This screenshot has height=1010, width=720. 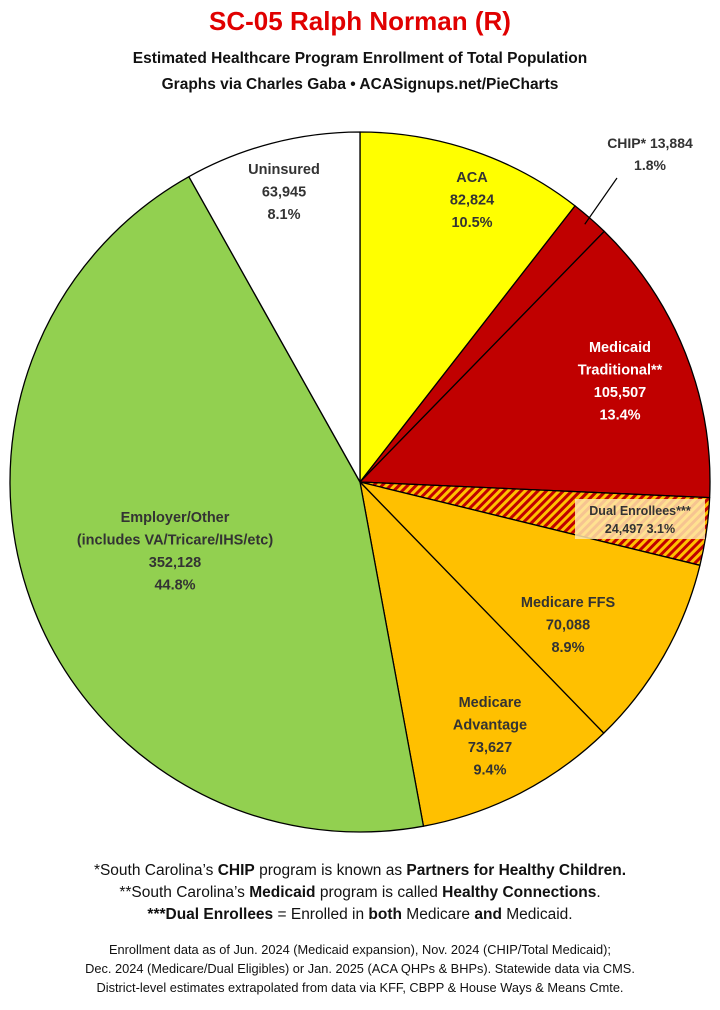 What do you see at coordinates (175, 518) in the screenshot?
I see `slice-label-employer-other-name-1: Employer/Other` at bounding box center [175, 518].